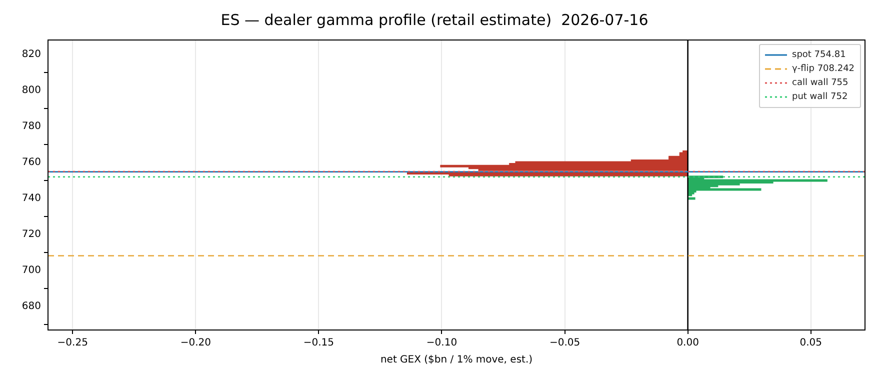  Describe the element at coordinates (819, 55) in the screenshot. I see `legend-label: spot 754.81` at that location.